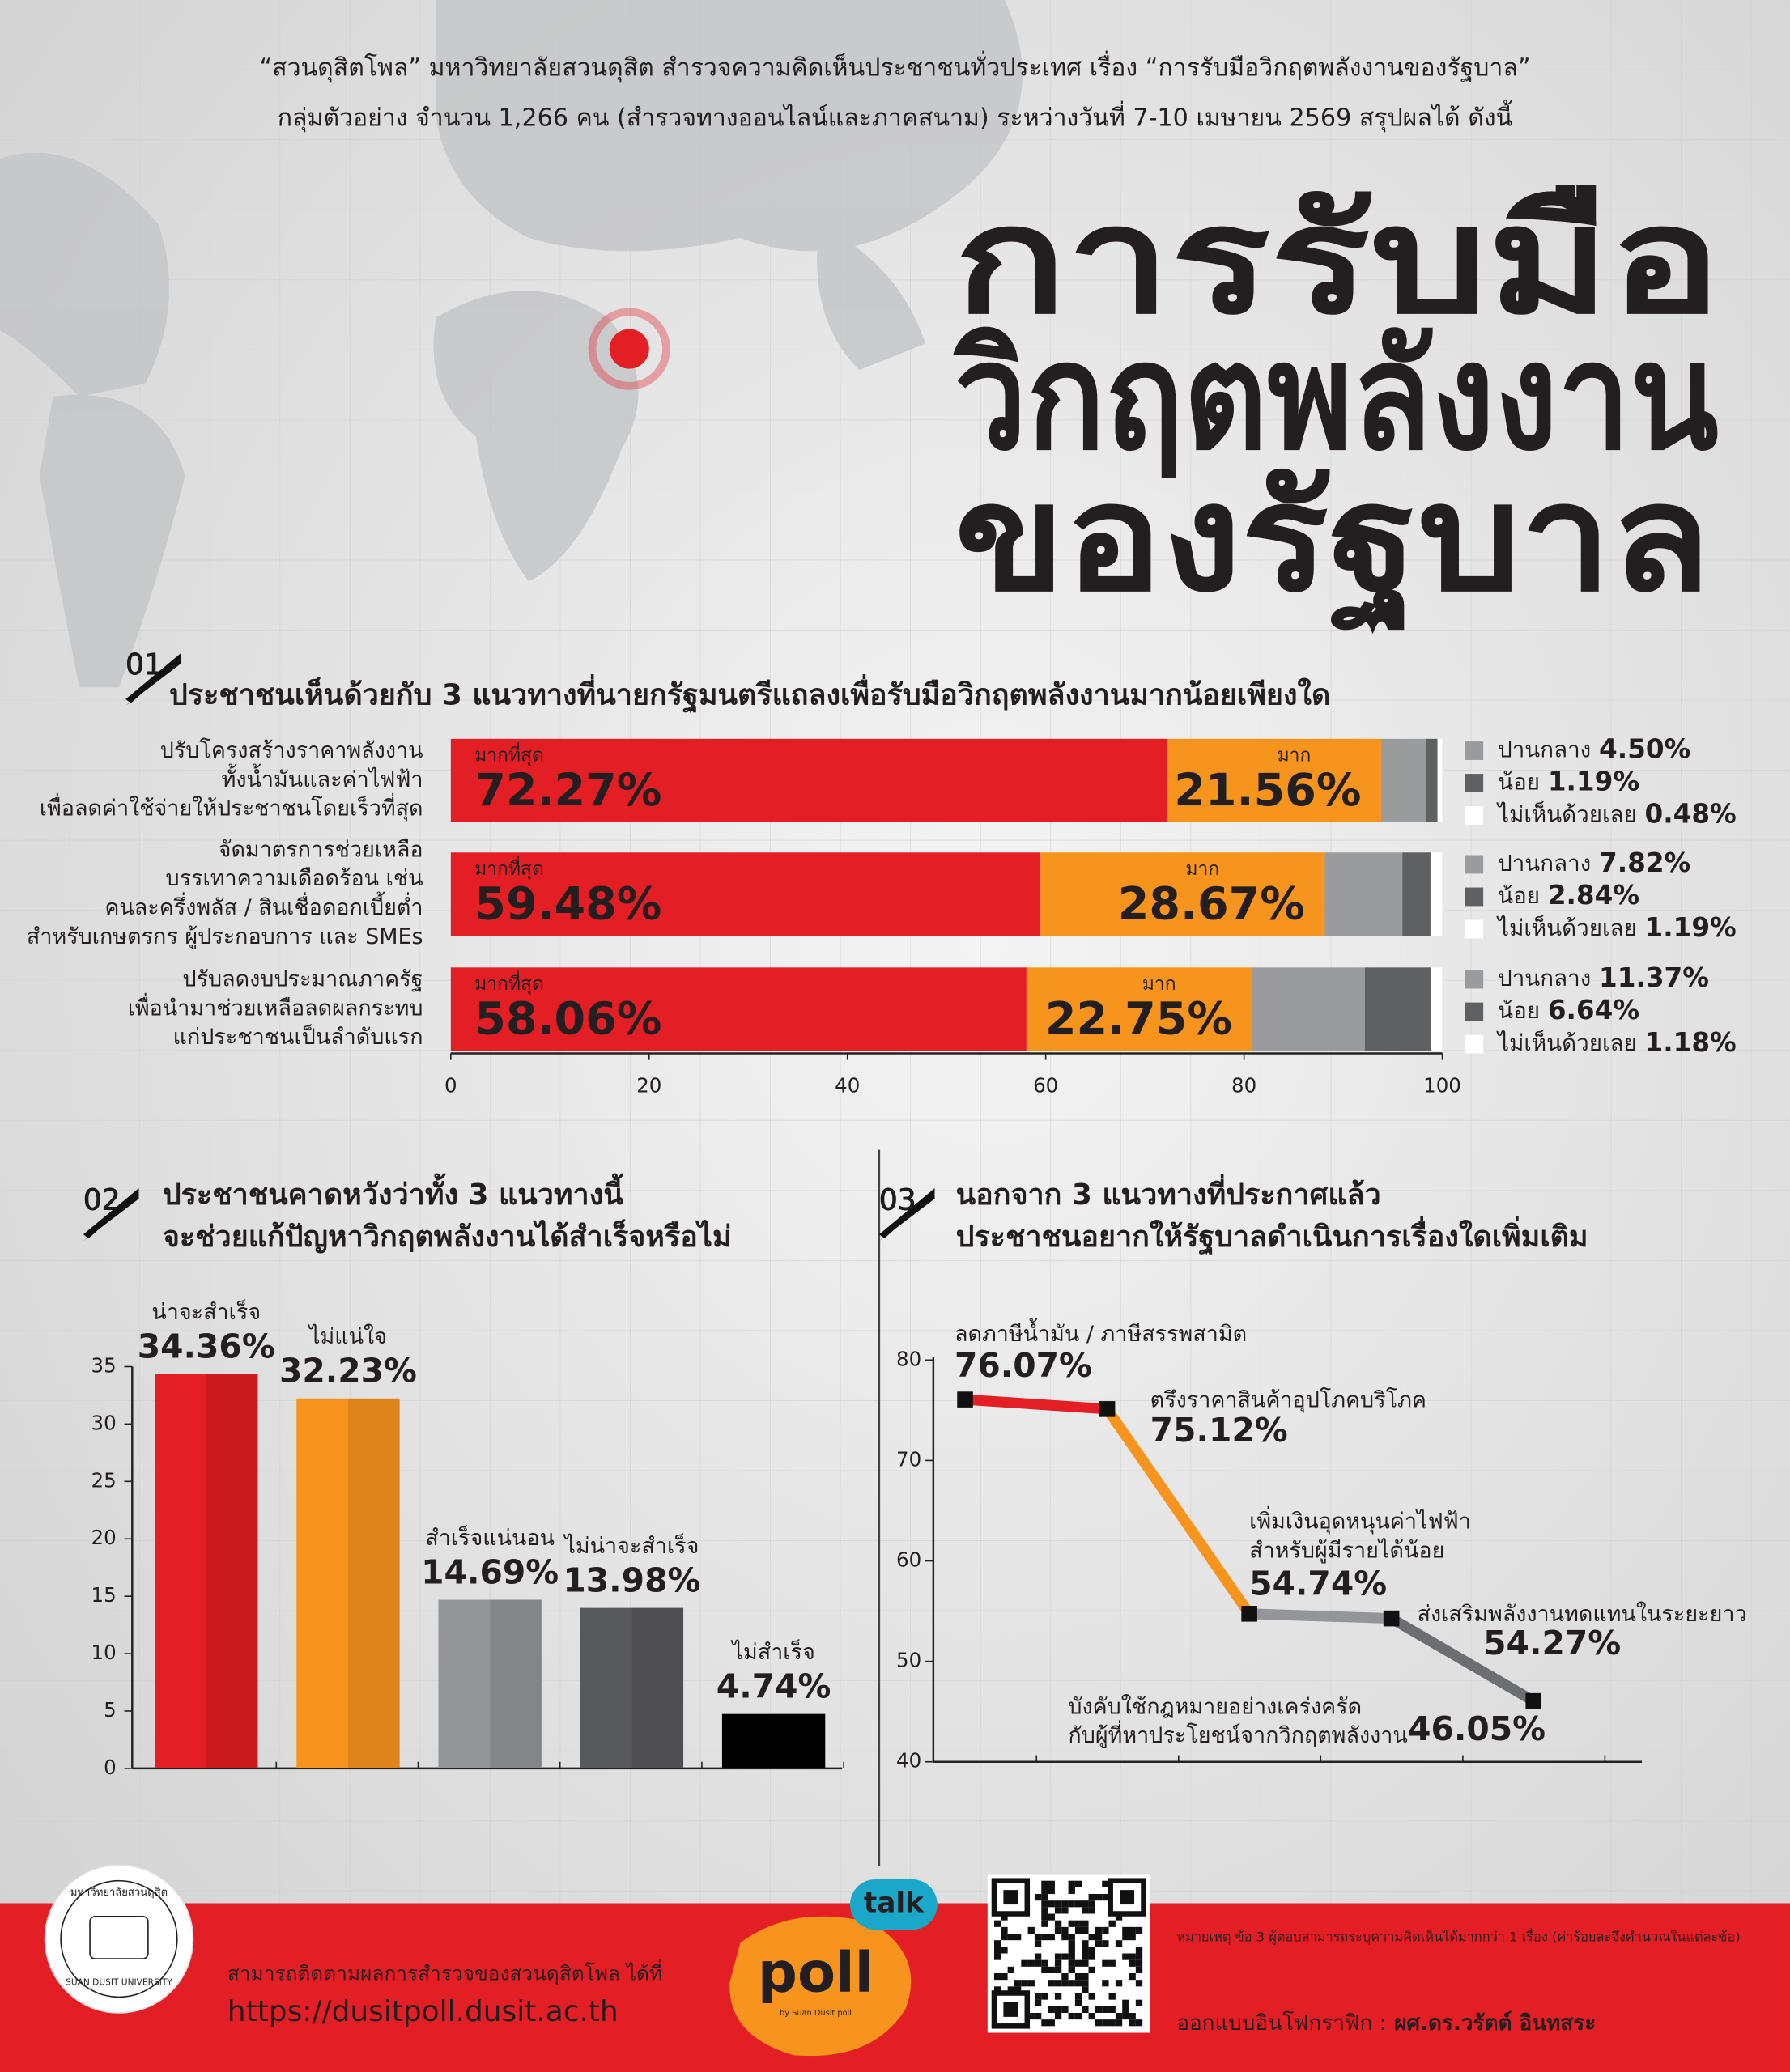 The height and width of the screenshot is (2072, 1790). What do you see at coordinates (1616, 1042) in the screenshot?
I see `legend-entry: ไม่เห็นด้วยเลย 1.18%` at bounding box center [1616, 1042].